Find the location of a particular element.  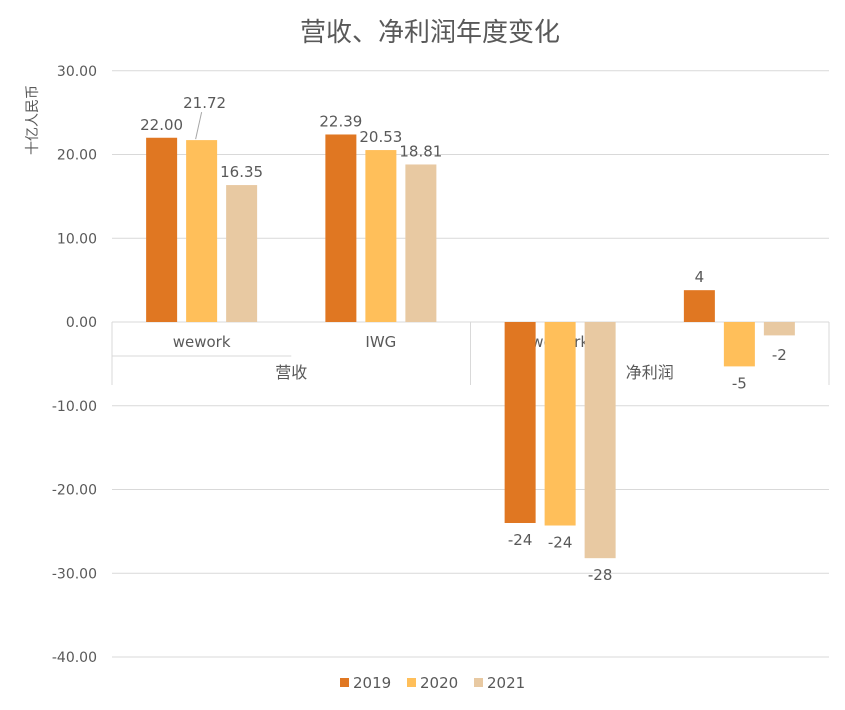

leader-line is located at coordinates (199, 125).